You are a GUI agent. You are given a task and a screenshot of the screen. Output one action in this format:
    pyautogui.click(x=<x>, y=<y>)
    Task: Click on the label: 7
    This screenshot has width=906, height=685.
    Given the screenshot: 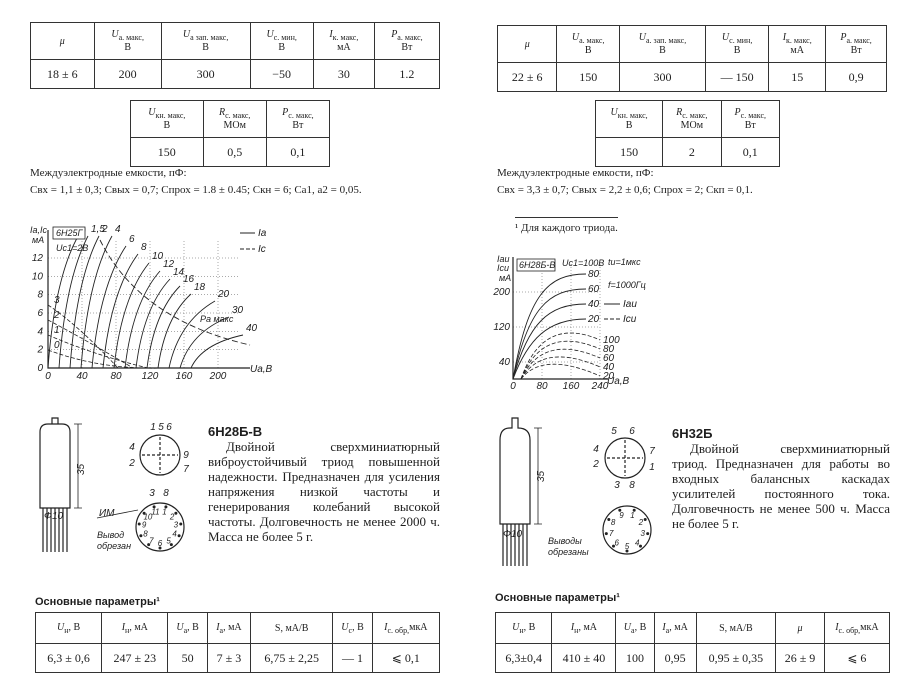 What is the action you would take?
    pyautogui.click(x=652, y=451)
    